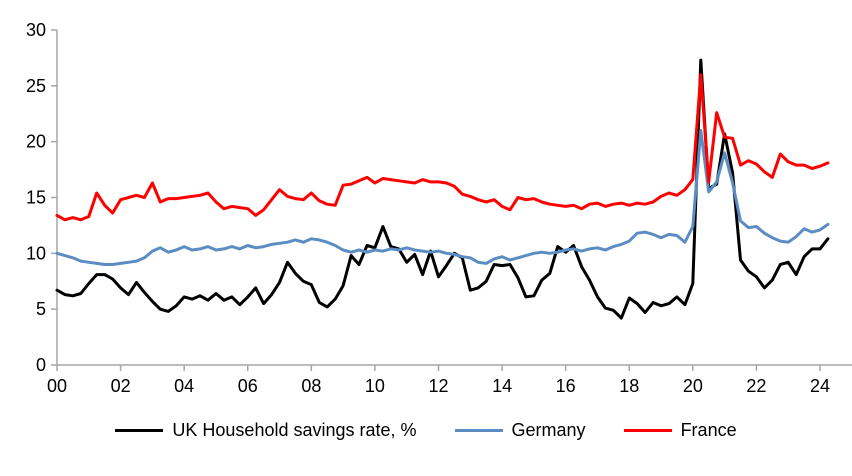  I want to click on legend-label-uk: UK Household savings rate, %, so click(294, 430).